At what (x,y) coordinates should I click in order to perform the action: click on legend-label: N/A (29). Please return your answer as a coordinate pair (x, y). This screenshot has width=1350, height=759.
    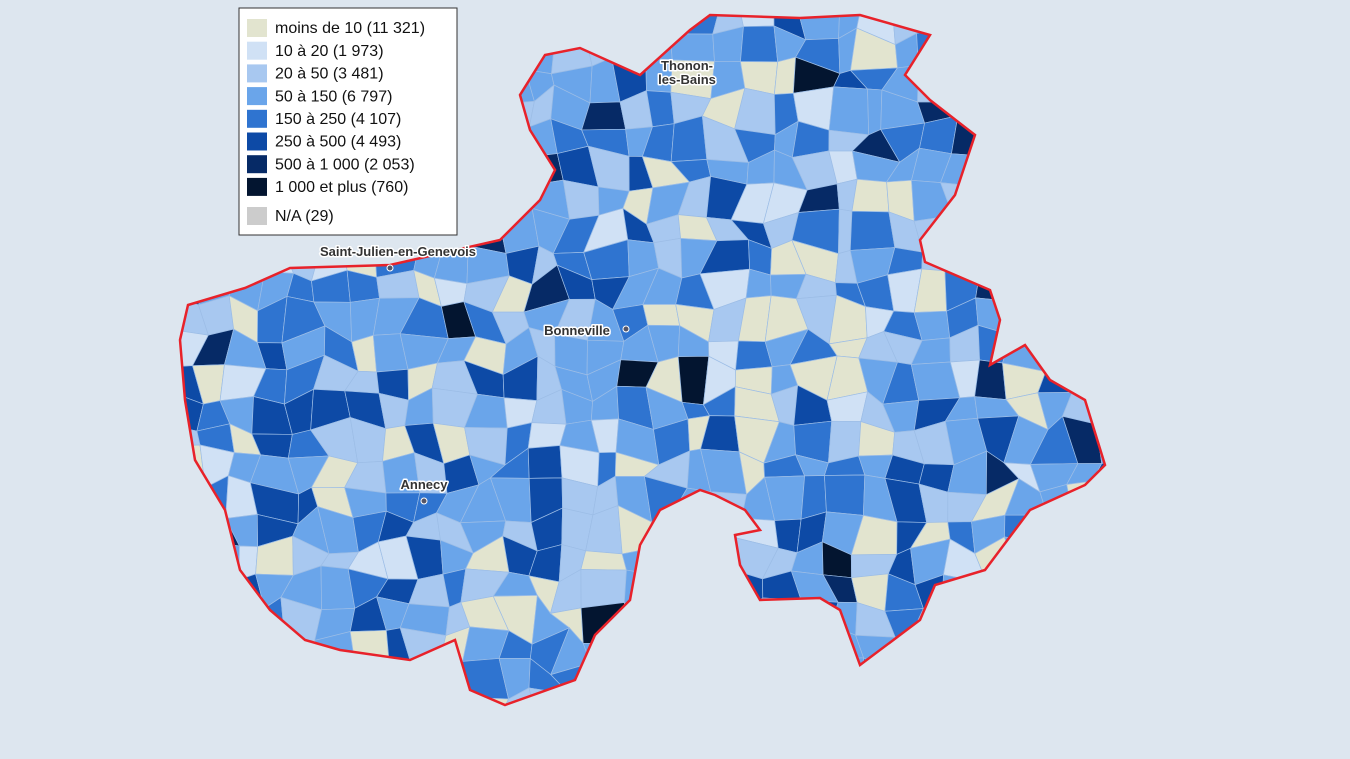
    Looking at the image, I should click on (304, 216).